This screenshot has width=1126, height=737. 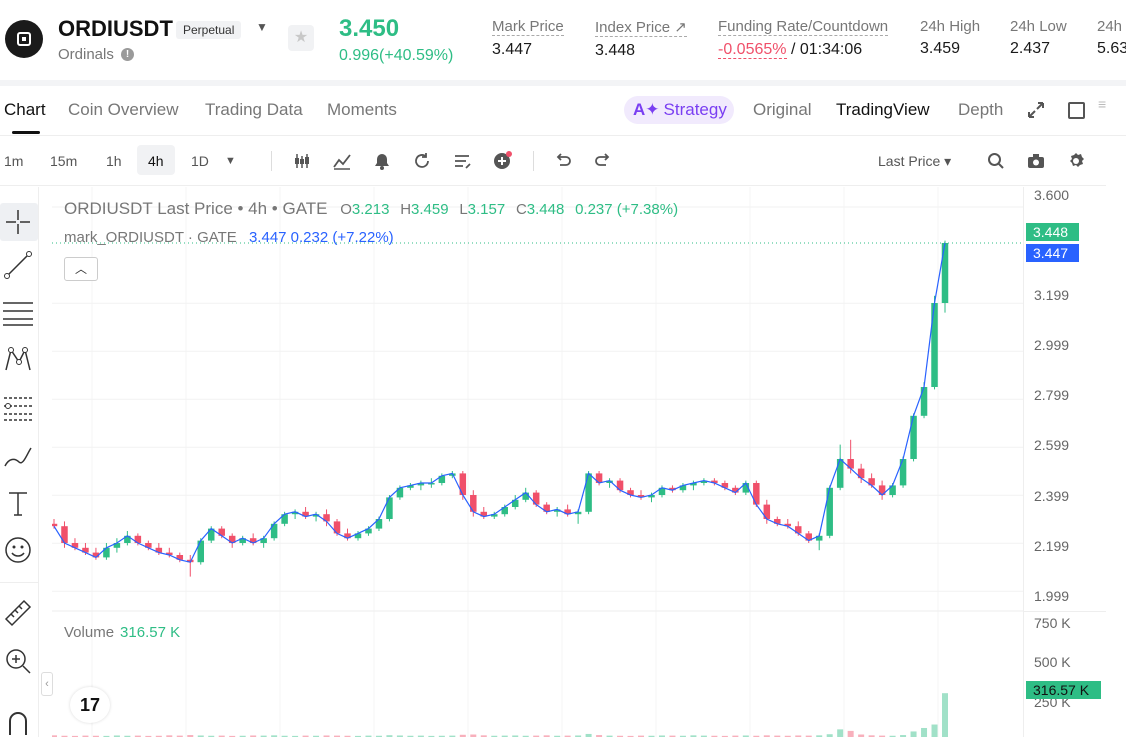 What do you see at coordinates (14, 161) in the screenshot?
I see `tf-1m: 1m` at bounding box center [14, 161].